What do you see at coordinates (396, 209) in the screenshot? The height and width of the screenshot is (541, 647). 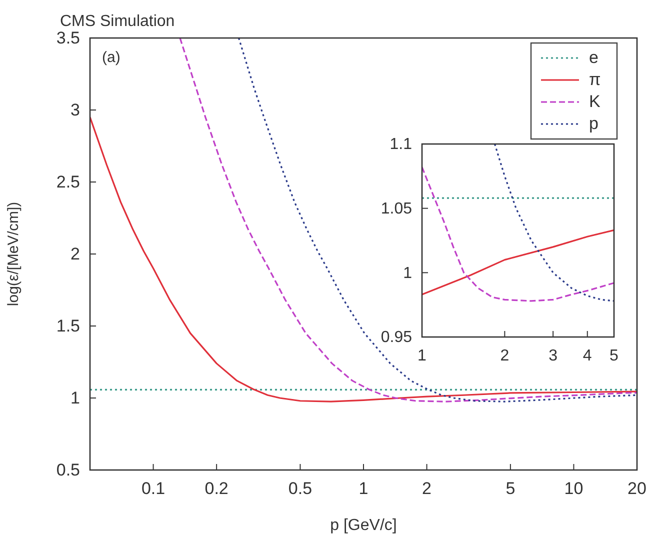 I see `y-tick-label: 1.05` at bounding box center [396, 209].